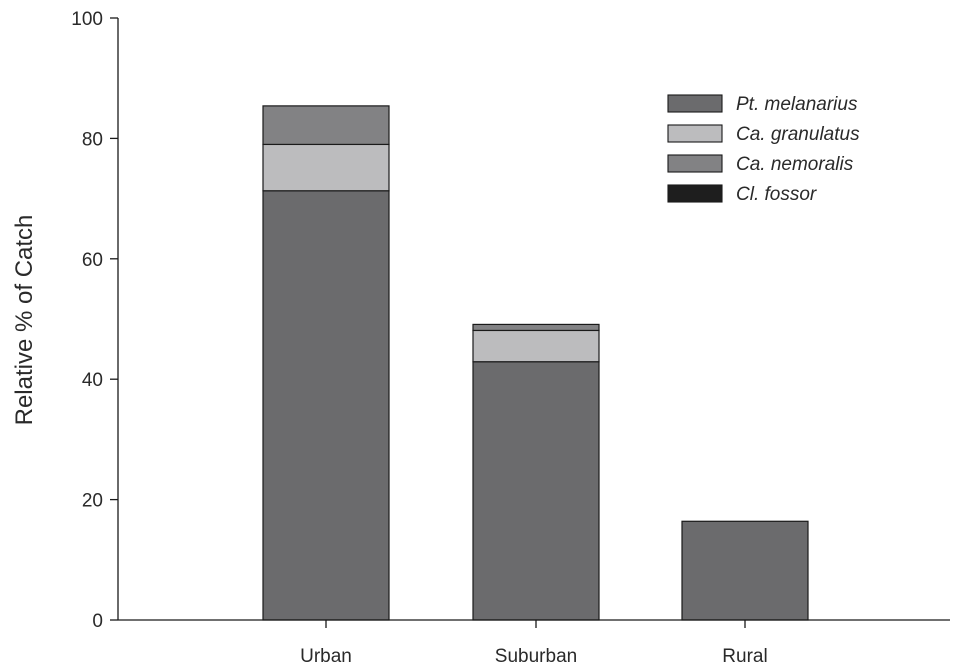 The width and height of the screenshot is (956, 670). I want to click on legend-label: Pt. melanarius, so click(797, 104).